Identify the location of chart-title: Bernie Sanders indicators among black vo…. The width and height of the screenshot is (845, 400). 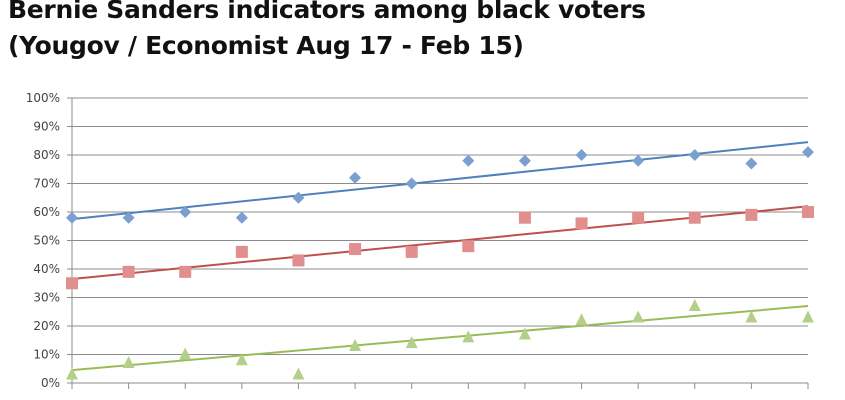
(327, 32).